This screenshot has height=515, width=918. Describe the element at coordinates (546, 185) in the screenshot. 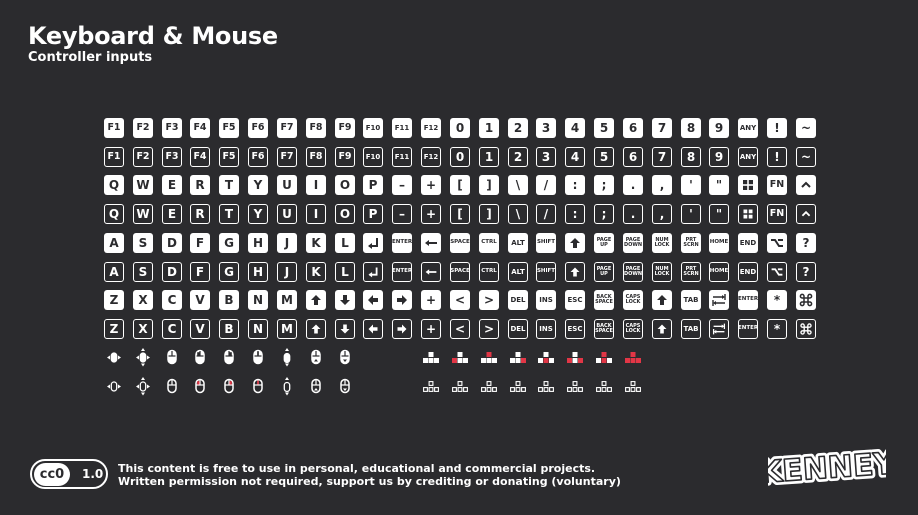

I see `key-symbol: /` at that location.